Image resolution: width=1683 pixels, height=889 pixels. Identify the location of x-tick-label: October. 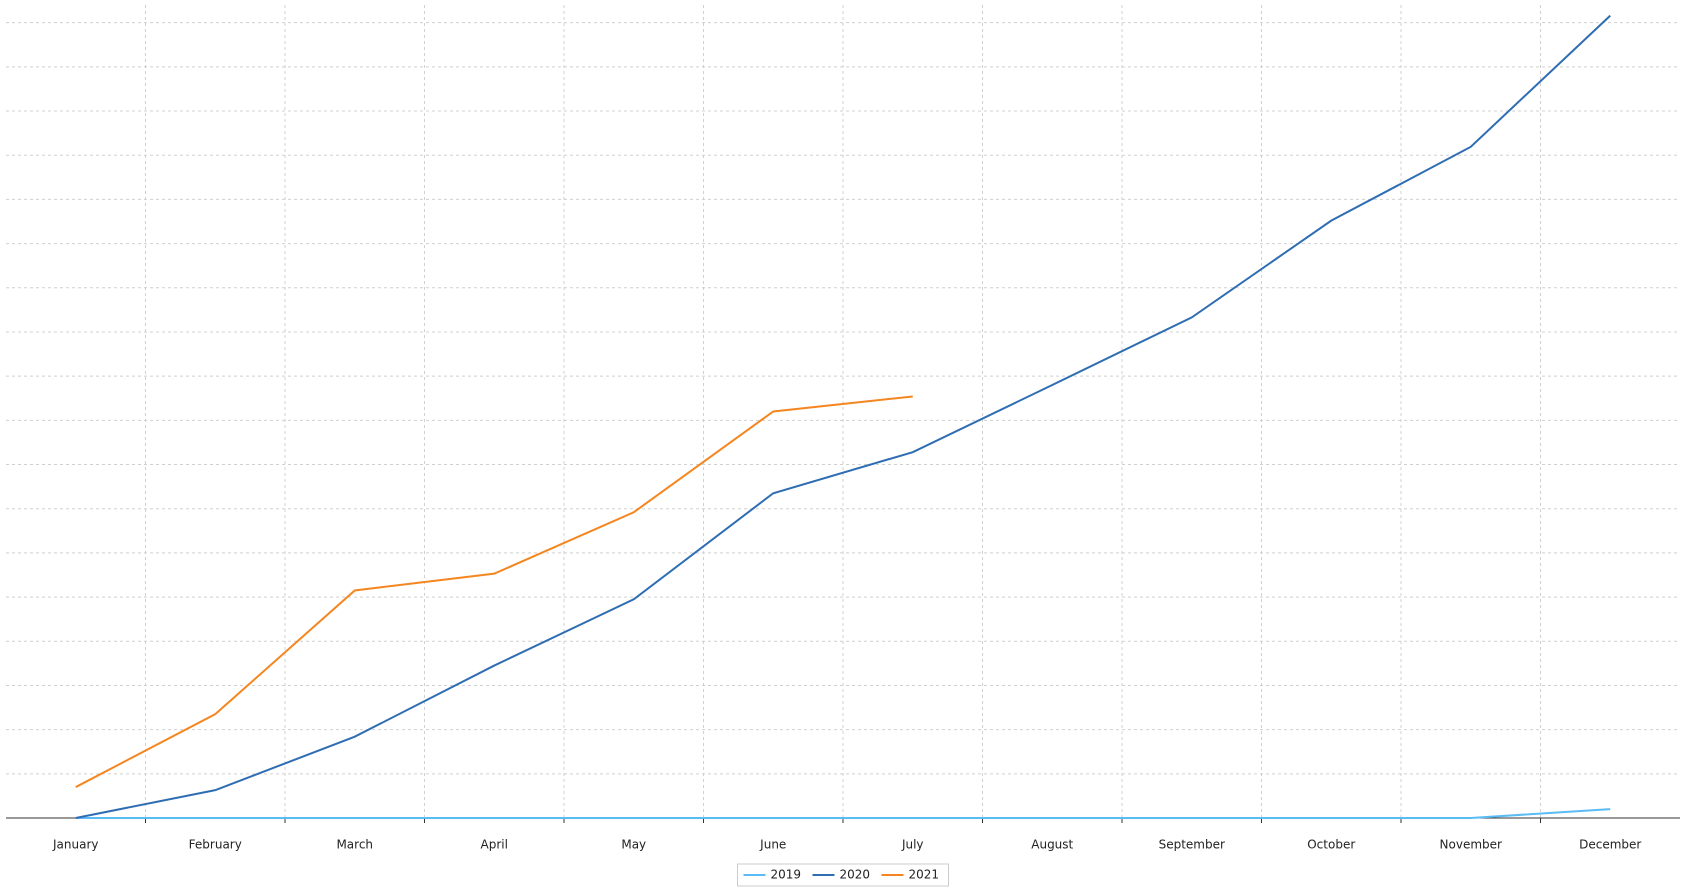
(1331, 845).